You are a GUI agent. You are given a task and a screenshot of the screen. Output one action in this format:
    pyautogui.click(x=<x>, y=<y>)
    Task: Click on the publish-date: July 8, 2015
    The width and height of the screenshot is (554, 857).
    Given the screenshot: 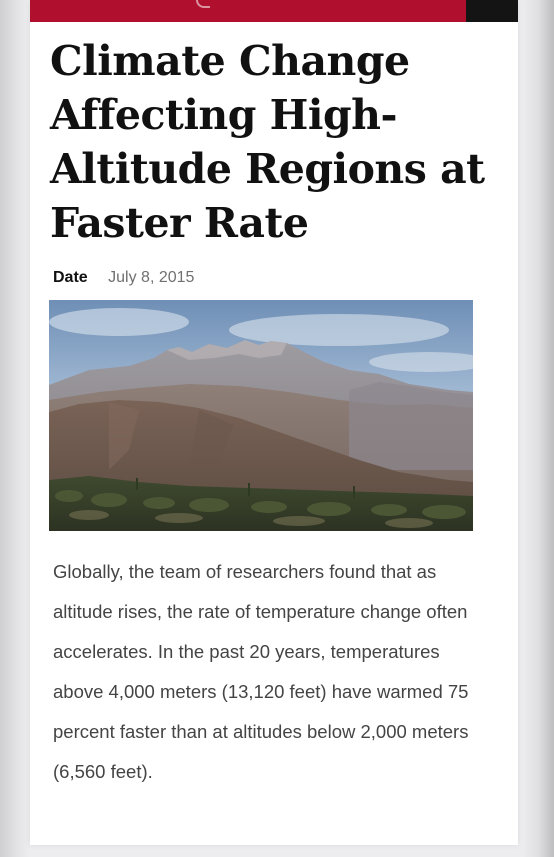 What is the action you would take?
    pyautogui.click(x=151, y=277)
    